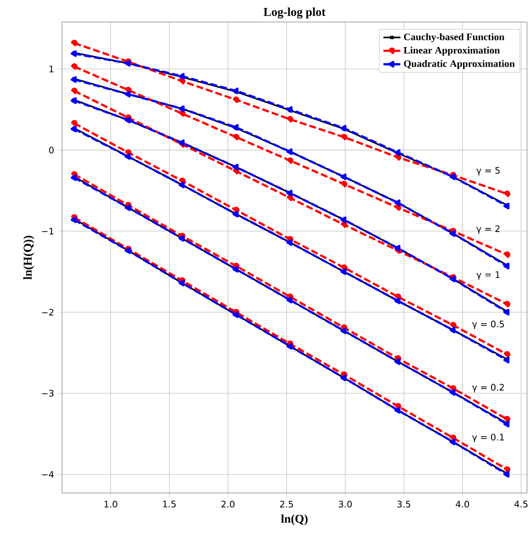 The width and height of the screenshot is (530, 536). I want to click on x-tick-label: 2.0, so click(227, 504).